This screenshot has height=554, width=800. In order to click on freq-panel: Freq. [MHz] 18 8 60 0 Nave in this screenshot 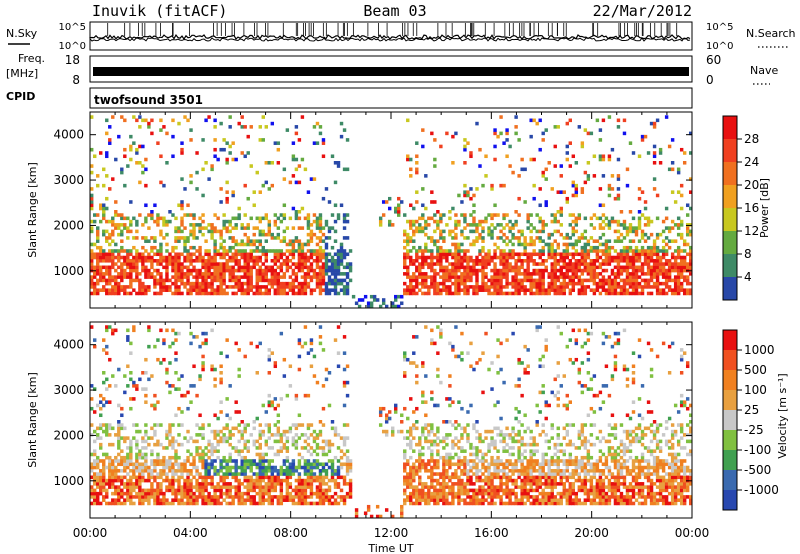, I will do `click(392, 69)`.